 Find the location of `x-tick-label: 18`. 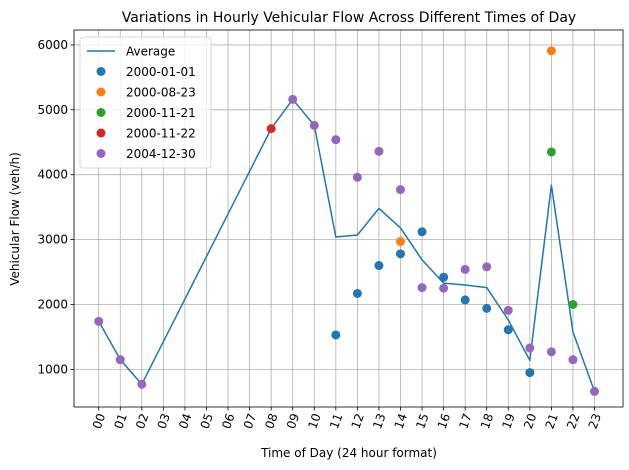

x-tick-label: 18 is located at coordinates (487, 421).